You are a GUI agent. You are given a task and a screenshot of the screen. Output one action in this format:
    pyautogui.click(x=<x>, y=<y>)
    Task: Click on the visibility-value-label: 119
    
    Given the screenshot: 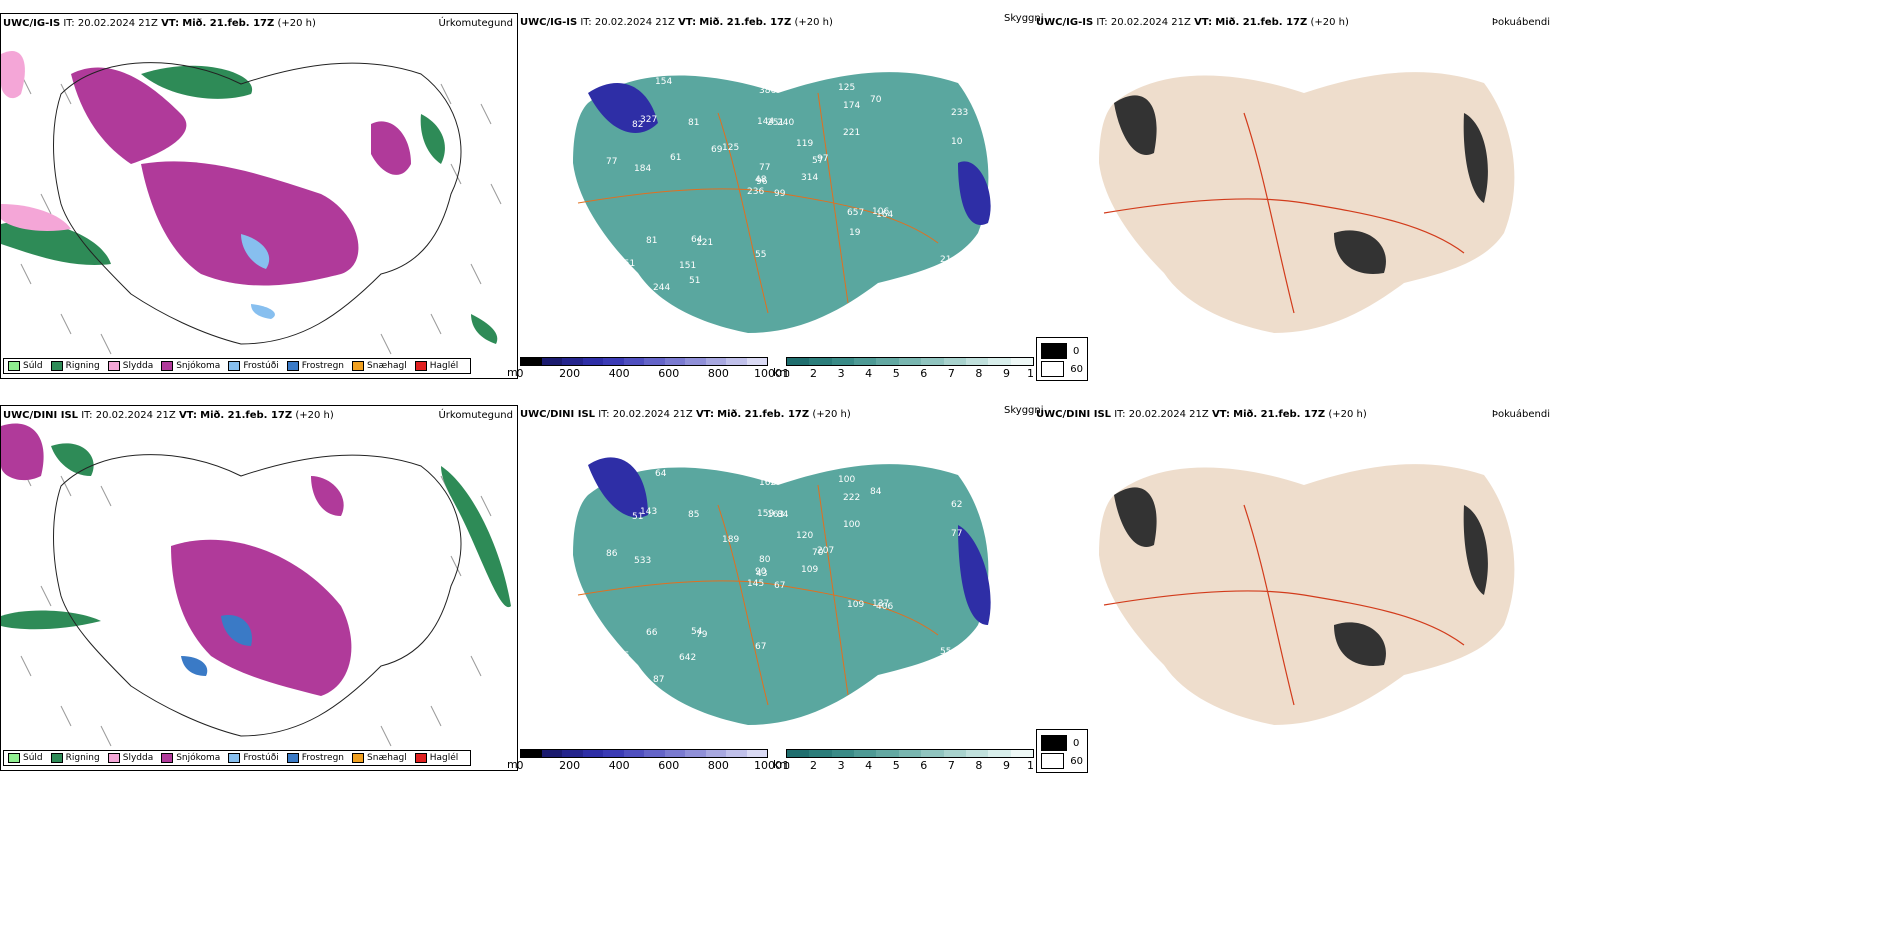 What is the action you would take?
    pyautogui.click(x=804, y=144)
    